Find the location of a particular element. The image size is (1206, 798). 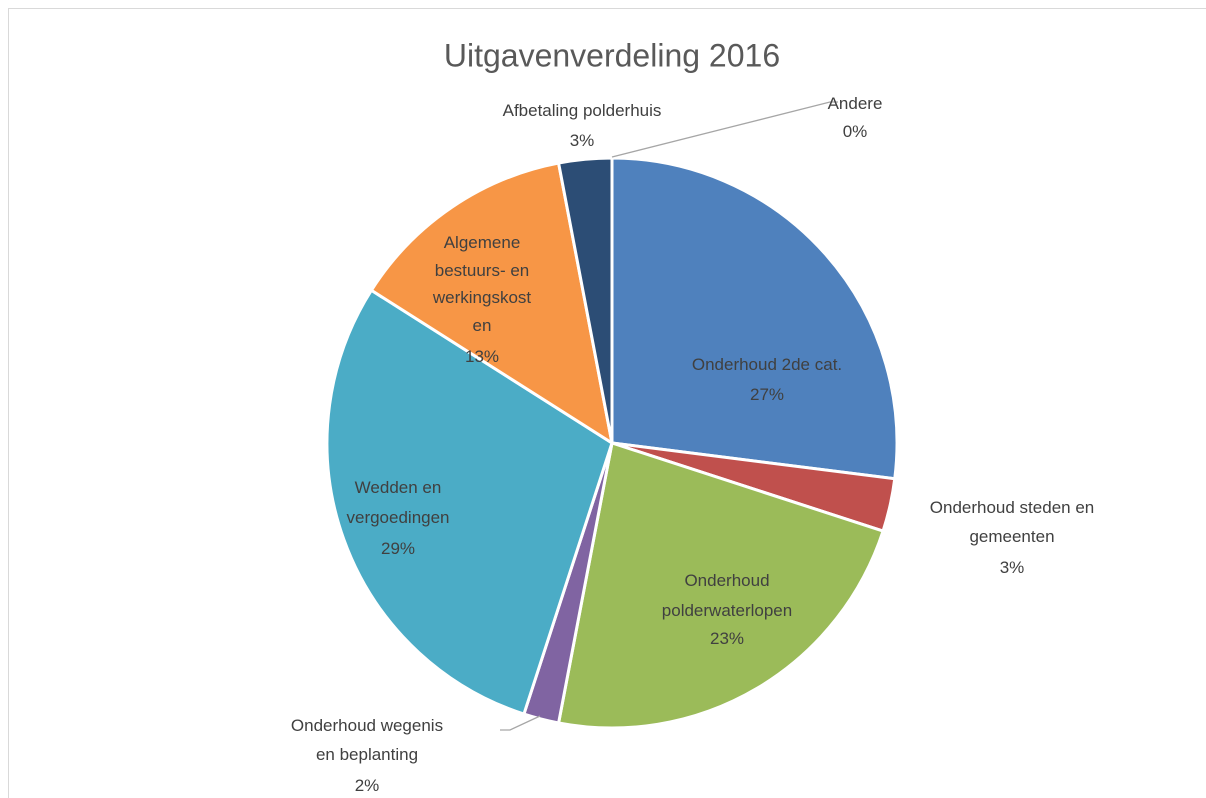

category-label: Onderhoud 2de cat. is located at coordinates (767, 364).